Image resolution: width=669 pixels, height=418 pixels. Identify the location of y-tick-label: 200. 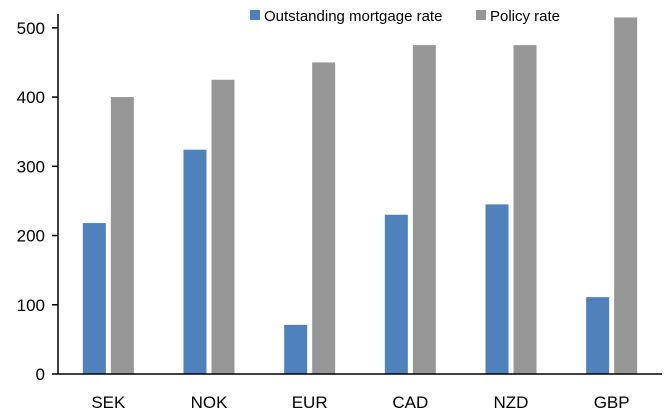
(31, 236).